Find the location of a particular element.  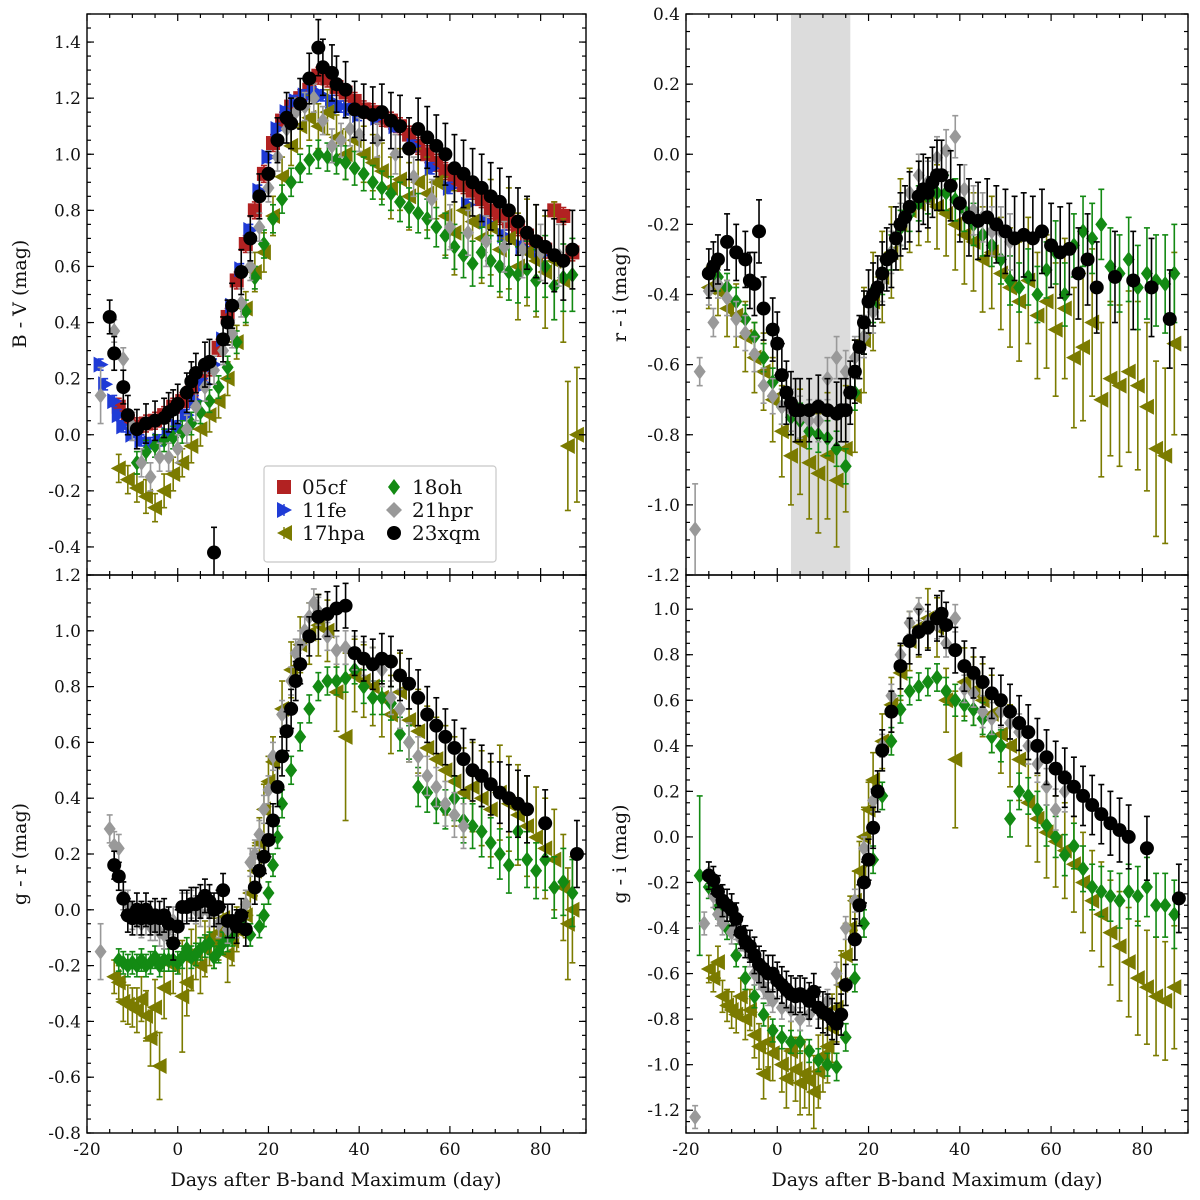

y-tick-label: -1.2 is located at coordinates (663, 576).